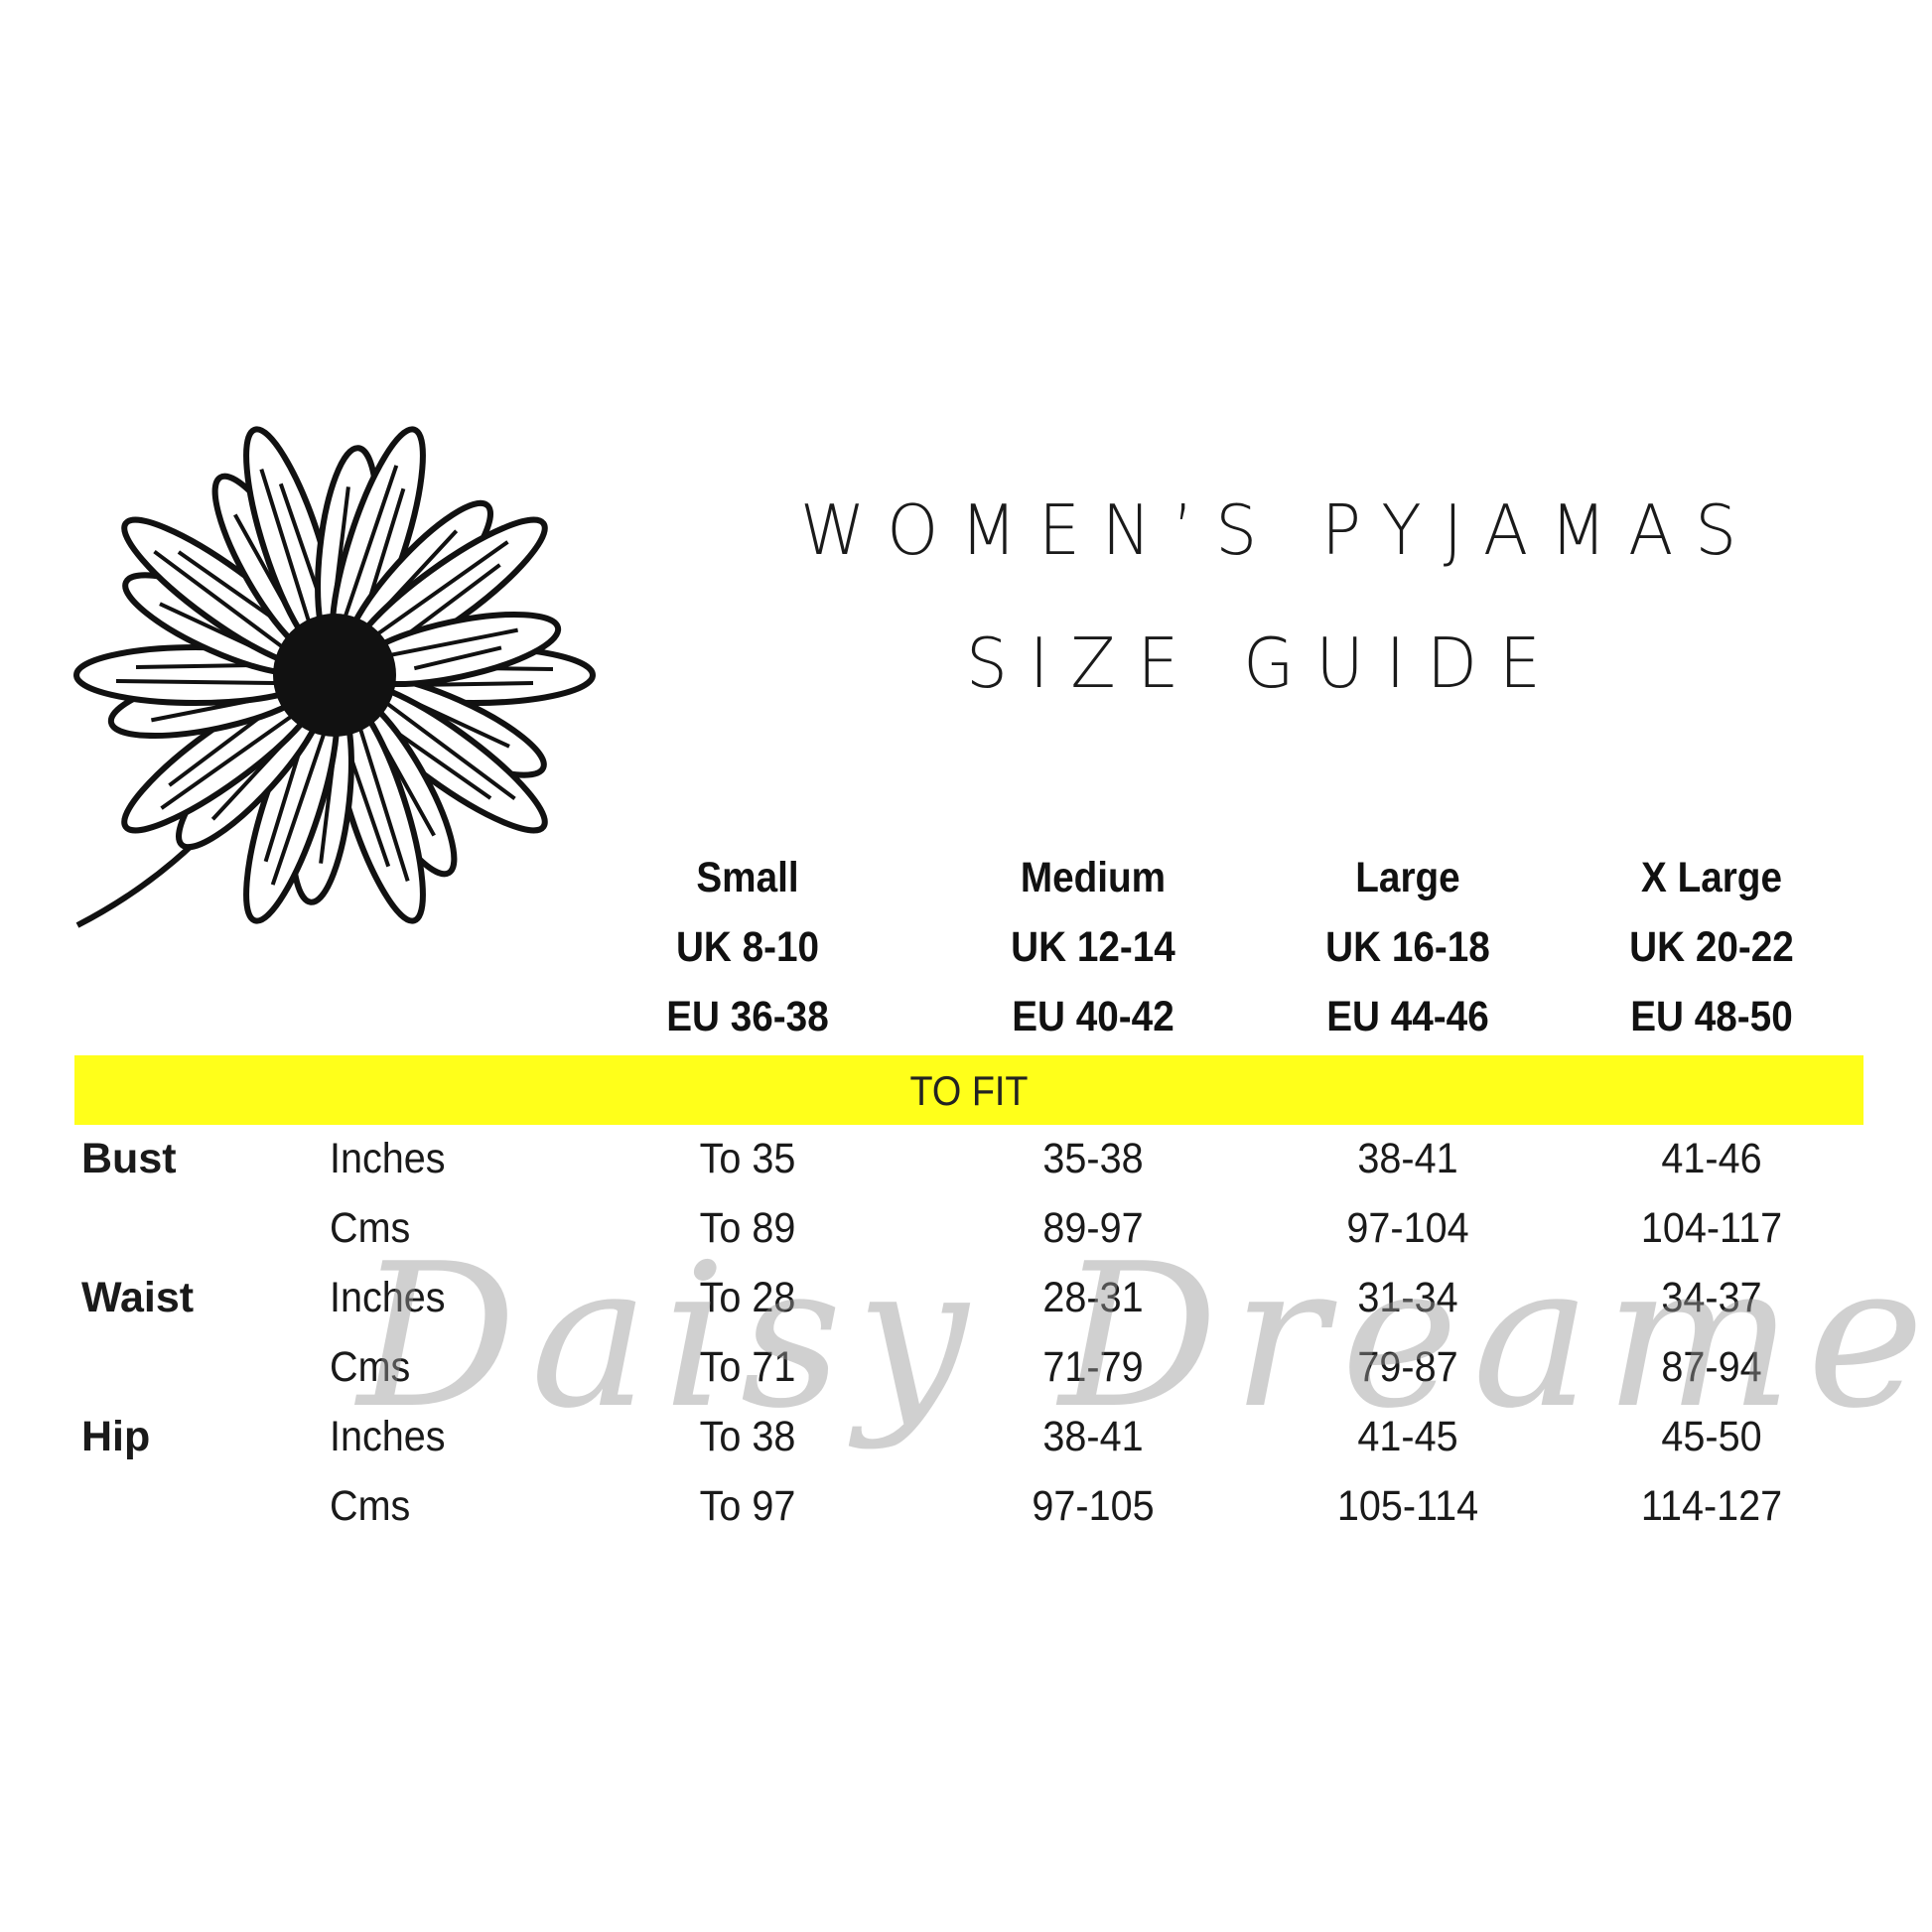 The image size is (1932, 1932). What do you see at coordinates (1408, 1506) in the screenshot?
I see `size-value: 105-114` at bounding box center [1408, 1506].